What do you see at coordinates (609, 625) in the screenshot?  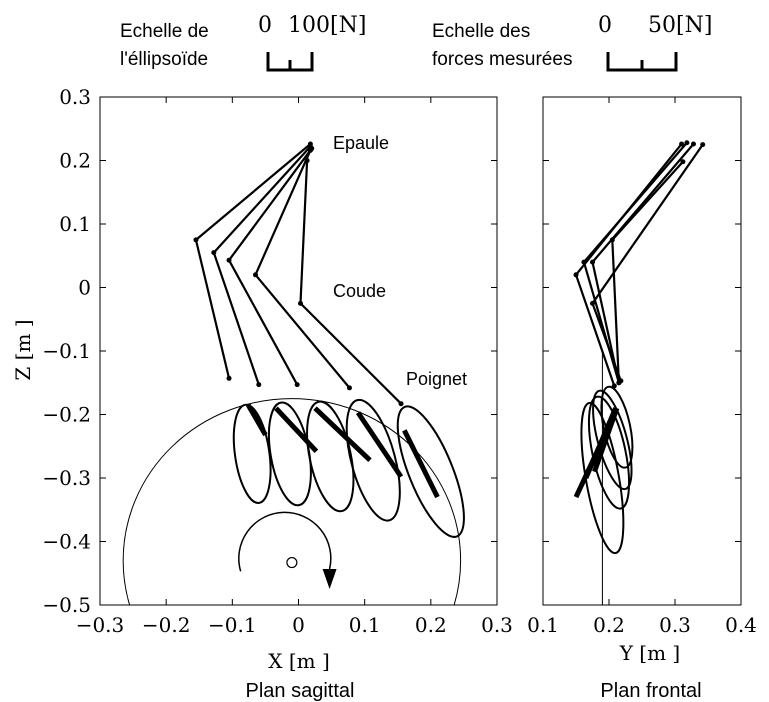 I see `front-x-tick-label-1: 0.2` at bounding box center [609, 625].